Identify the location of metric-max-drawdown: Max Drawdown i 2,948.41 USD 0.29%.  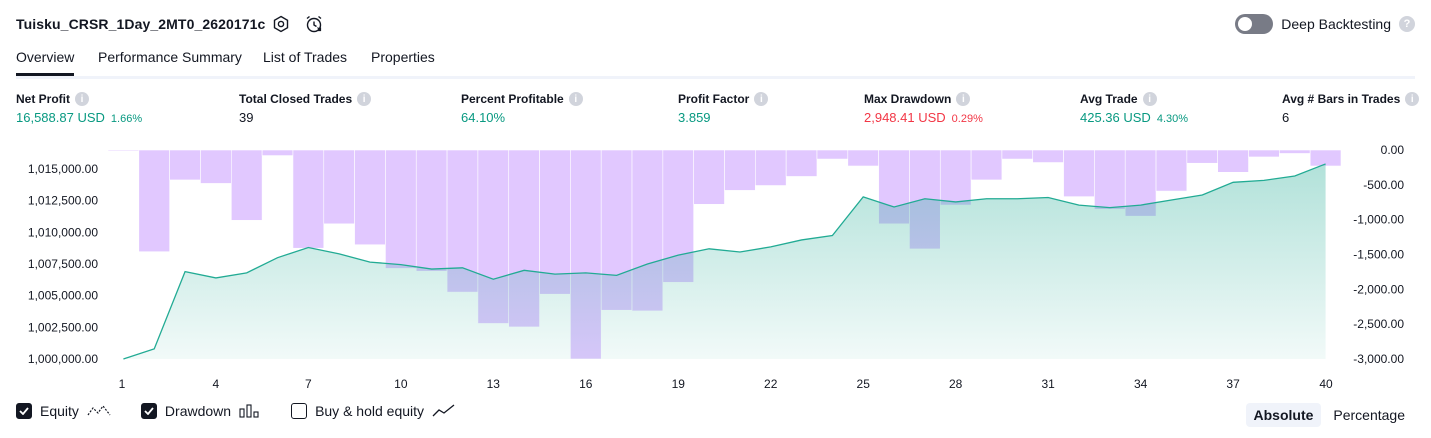
(923, 108).